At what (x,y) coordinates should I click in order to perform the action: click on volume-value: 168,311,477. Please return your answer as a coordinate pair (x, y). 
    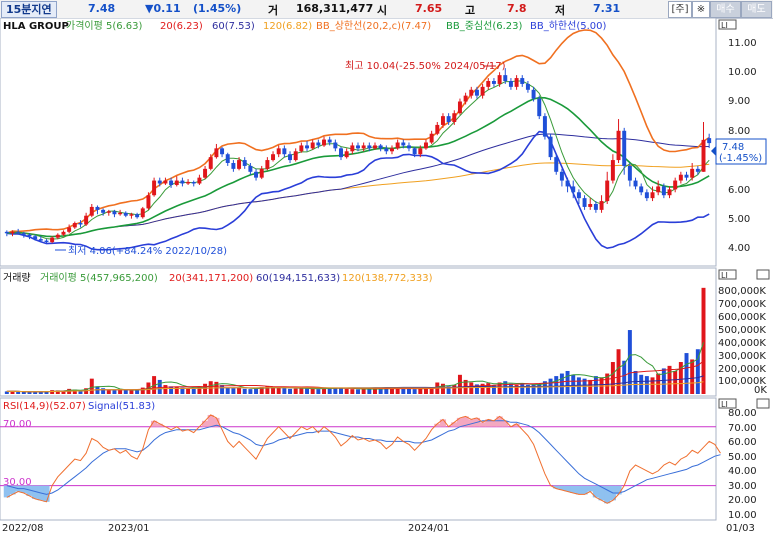
    Looking at the image, I should click on (335, 8).